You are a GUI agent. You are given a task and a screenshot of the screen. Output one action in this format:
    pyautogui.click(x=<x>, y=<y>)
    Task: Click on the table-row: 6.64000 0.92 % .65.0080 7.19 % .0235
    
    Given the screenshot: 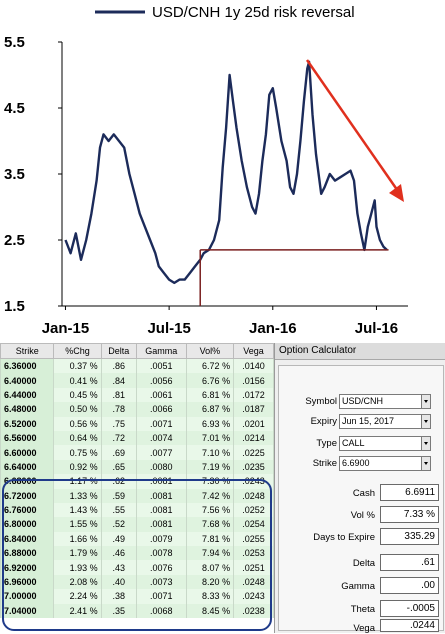 What is the action you would take?
    pyautogui.click(x=137, y=467)
    